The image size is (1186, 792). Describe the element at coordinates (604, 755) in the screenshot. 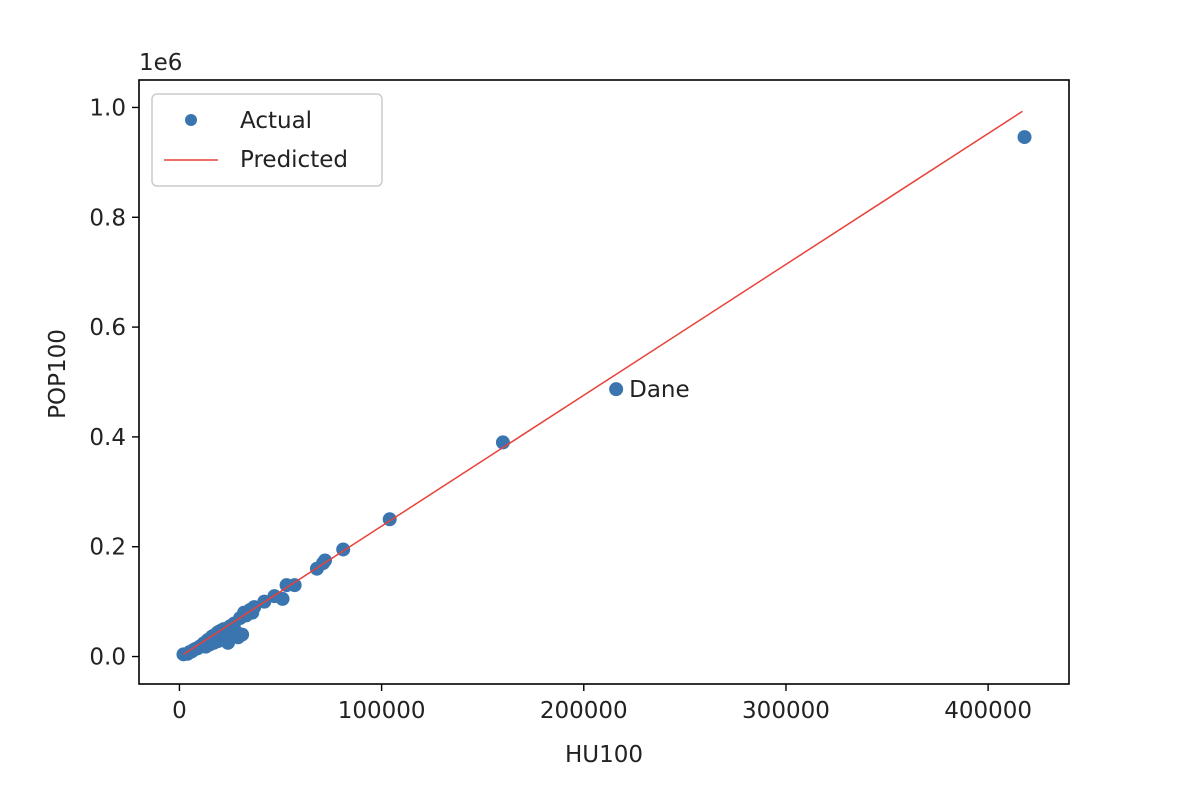

I see `x-axis-label: HU100` at that location.